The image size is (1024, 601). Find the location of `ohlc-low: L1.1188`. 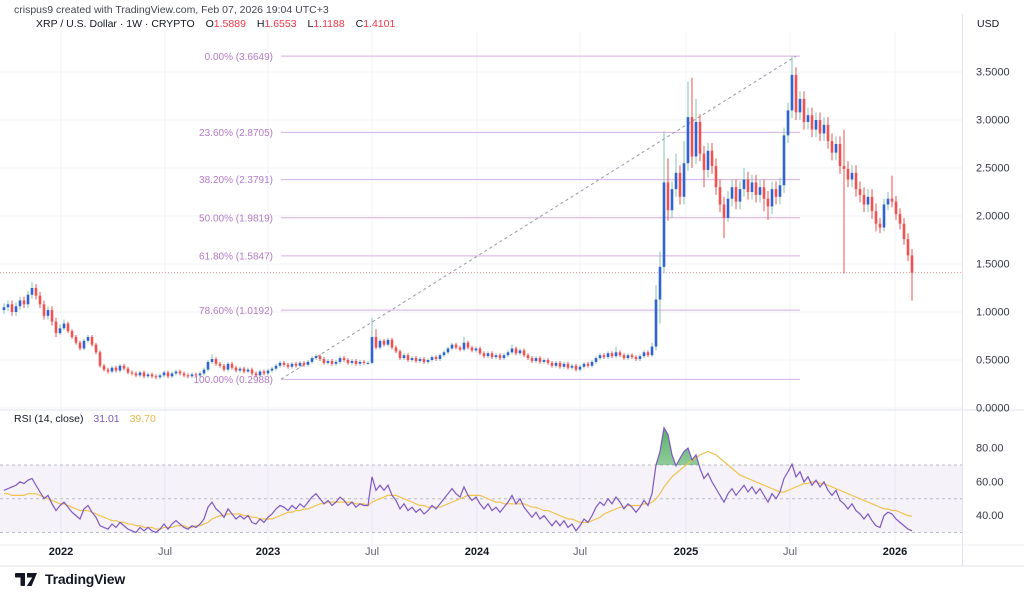

ohlc-low: L1.1188 is located at coordinates (326, 24).